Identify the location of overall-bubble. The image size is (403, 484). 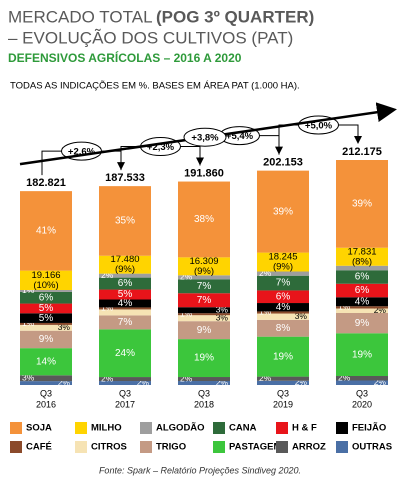
(205, 137).